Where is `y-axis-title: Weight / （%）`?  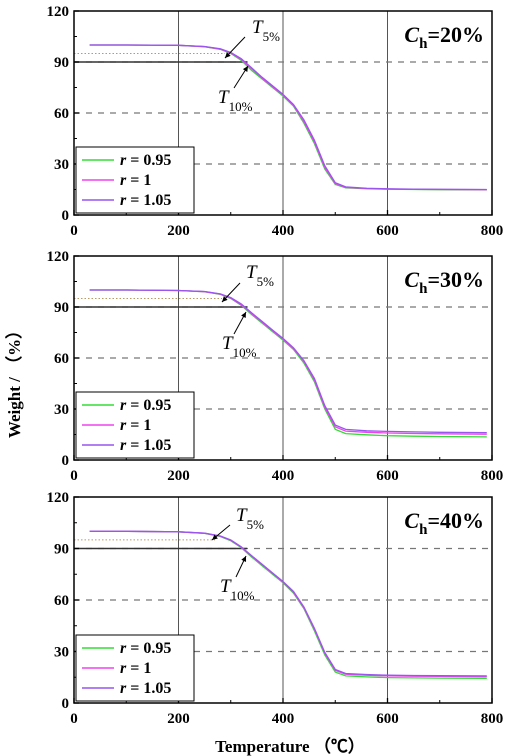 y-axis-title: Weight / （%） is located at coordinates (14, 380).